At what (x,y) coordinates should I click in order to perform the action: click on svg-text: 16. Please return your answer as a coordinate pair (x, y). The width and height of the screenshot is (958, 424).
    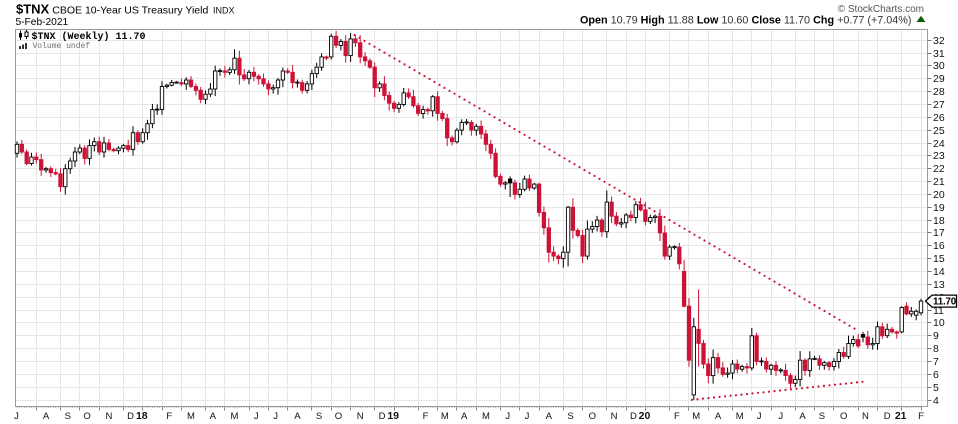
    Looking at the image, I should click on (939, 246).